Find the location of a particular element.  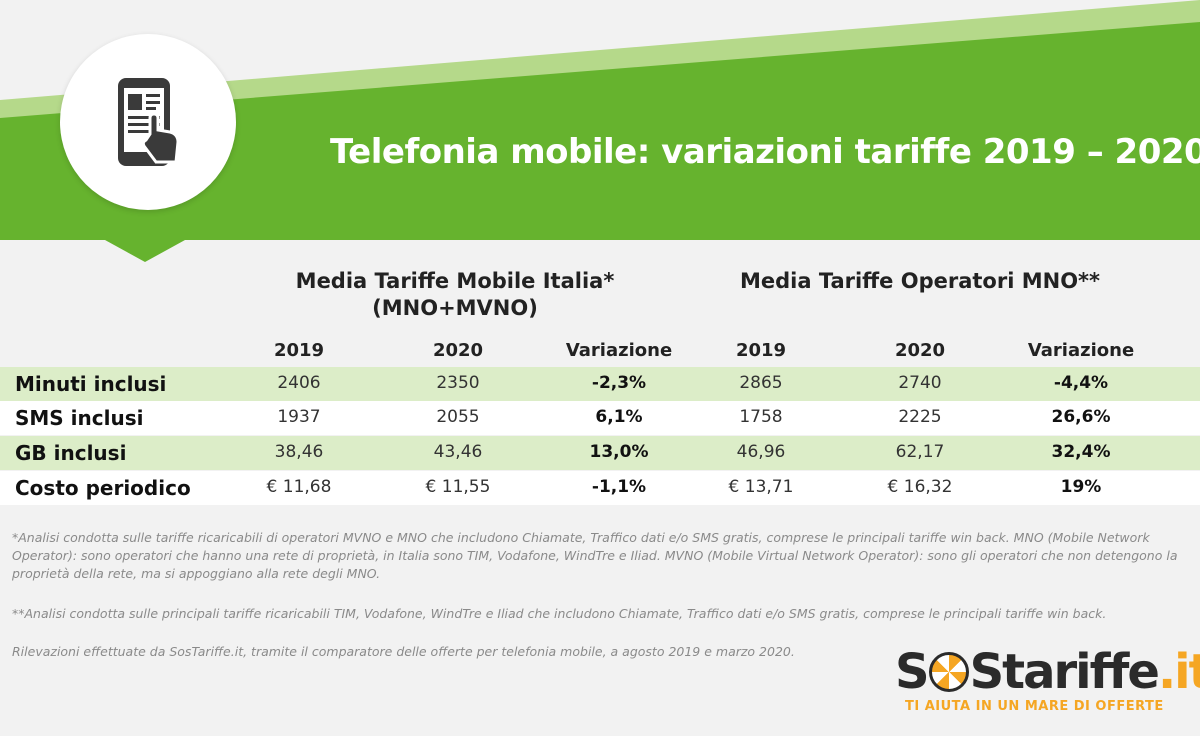

cell-mno-variazione: -4,4% is located at coordinates (1081, 383).